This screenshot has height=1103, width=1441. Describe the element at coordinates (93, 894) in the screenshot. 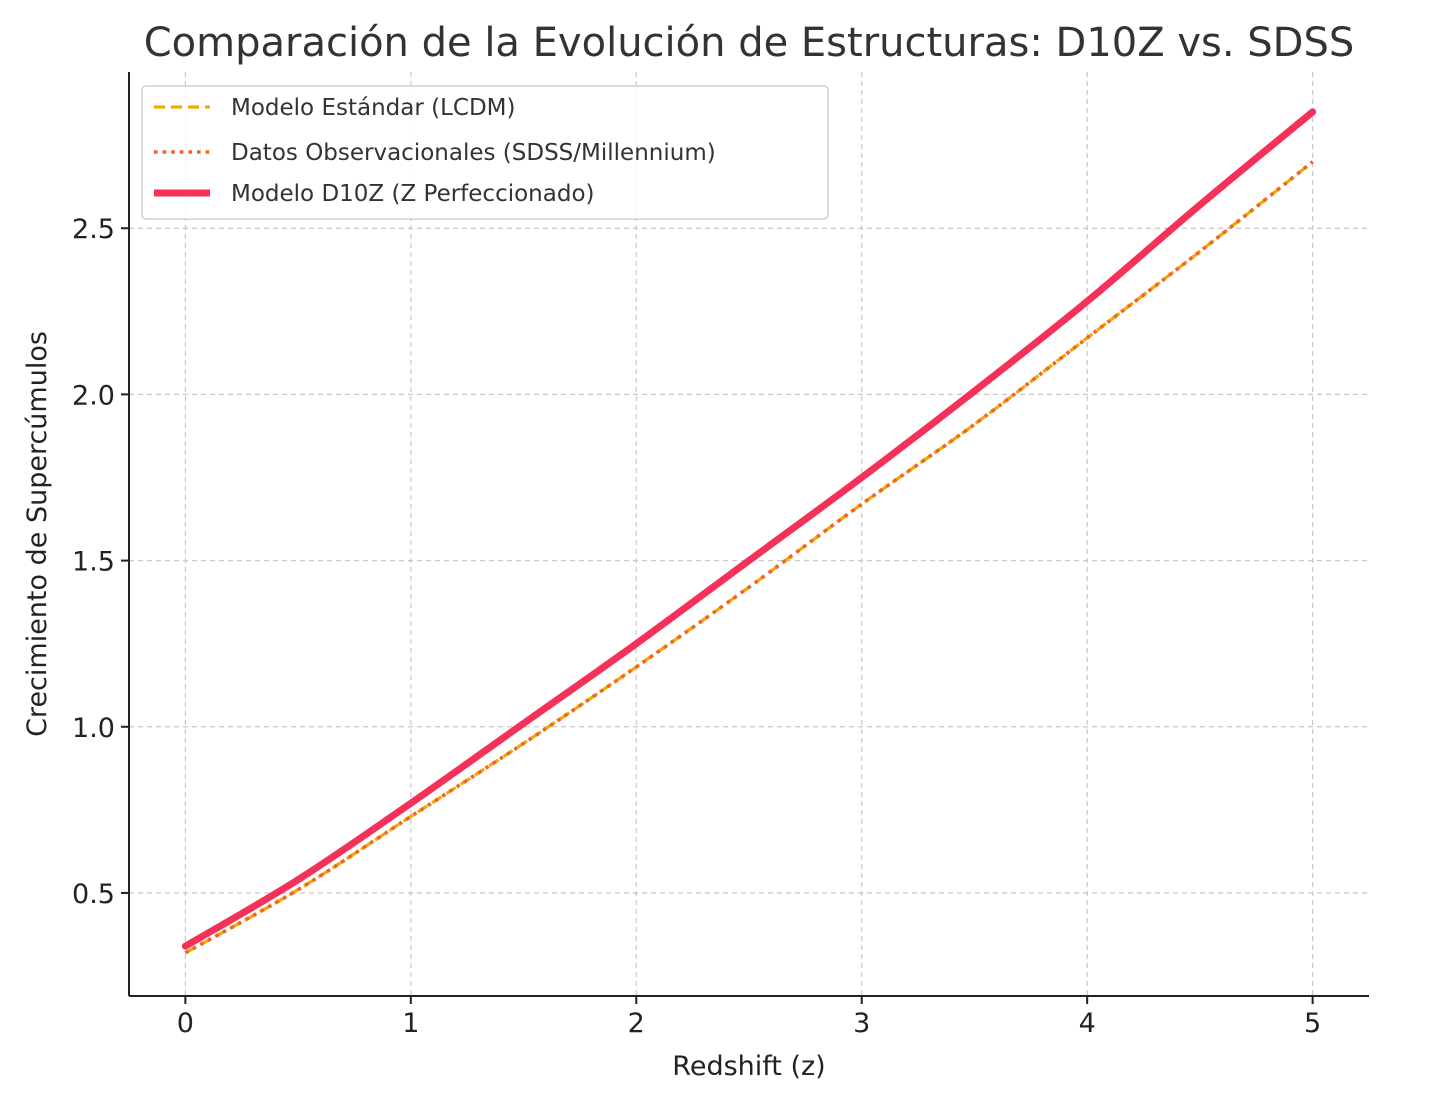

I see `y-tick-label: 0.5` at that location.